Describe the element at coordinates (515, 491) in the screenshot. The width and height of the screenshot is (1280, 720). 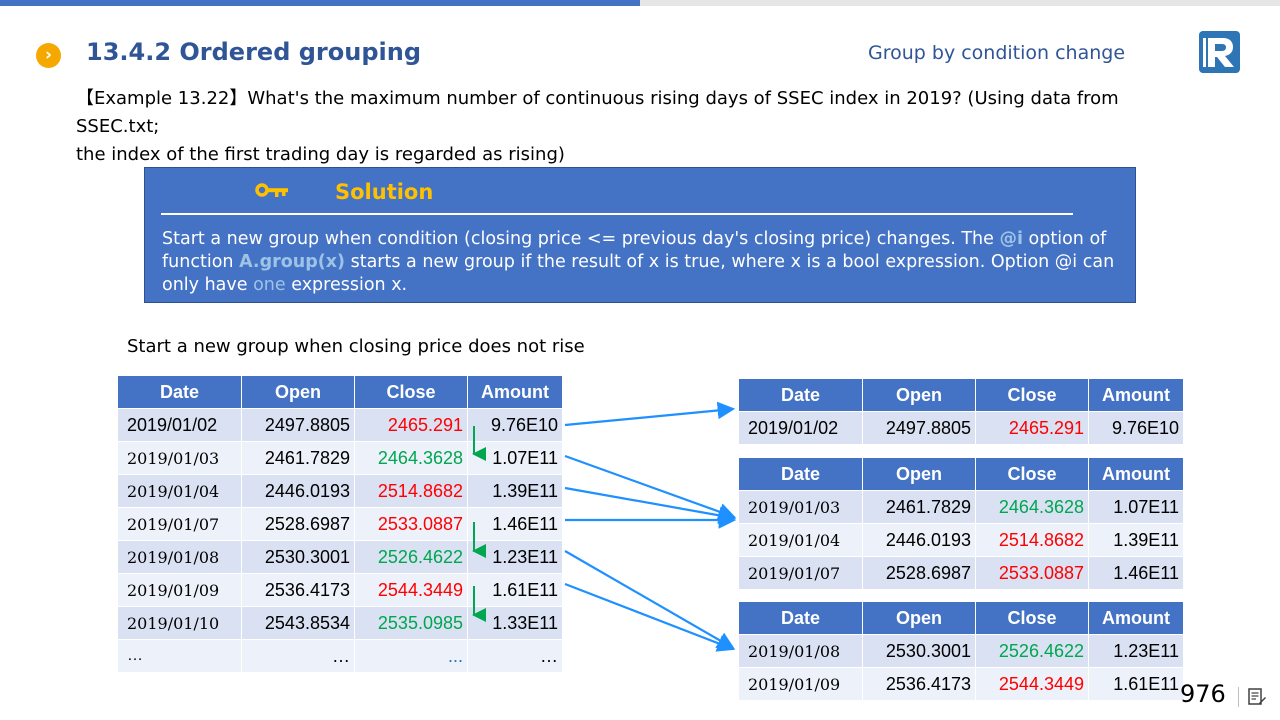
I see `cell-amount: 1.39E11` at that location.